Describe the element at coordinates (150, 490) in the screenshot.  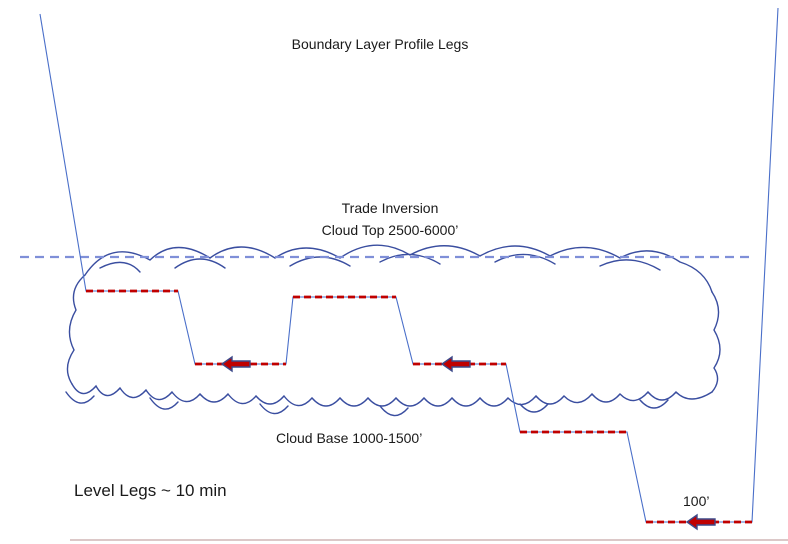
I see `level-legs-label: Level Legs ~ 10 min` at that location.